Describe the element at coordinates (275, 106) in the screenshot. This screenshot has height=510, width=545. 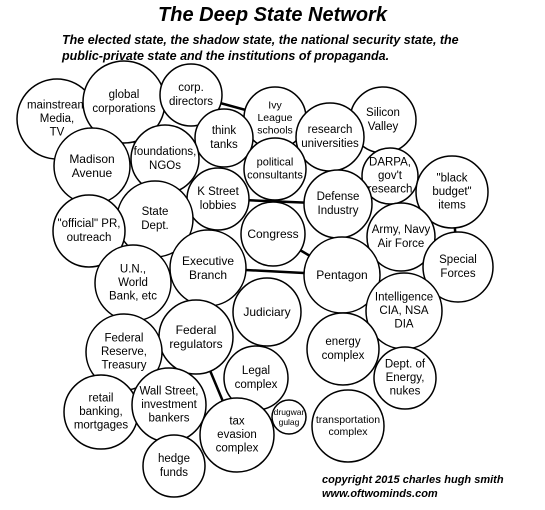
I see `ivy-league-schools-label-line-1: Ivy` at that location.